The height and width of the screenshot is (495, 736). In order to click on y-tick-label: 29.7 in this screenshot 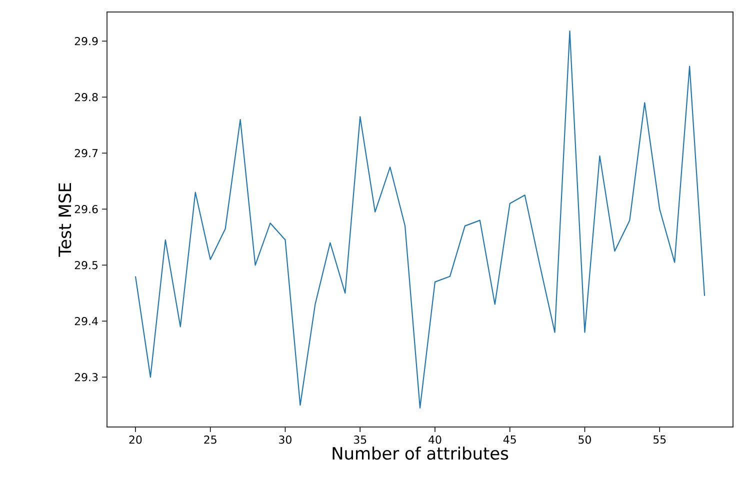, I will do `click(86, 153)`.